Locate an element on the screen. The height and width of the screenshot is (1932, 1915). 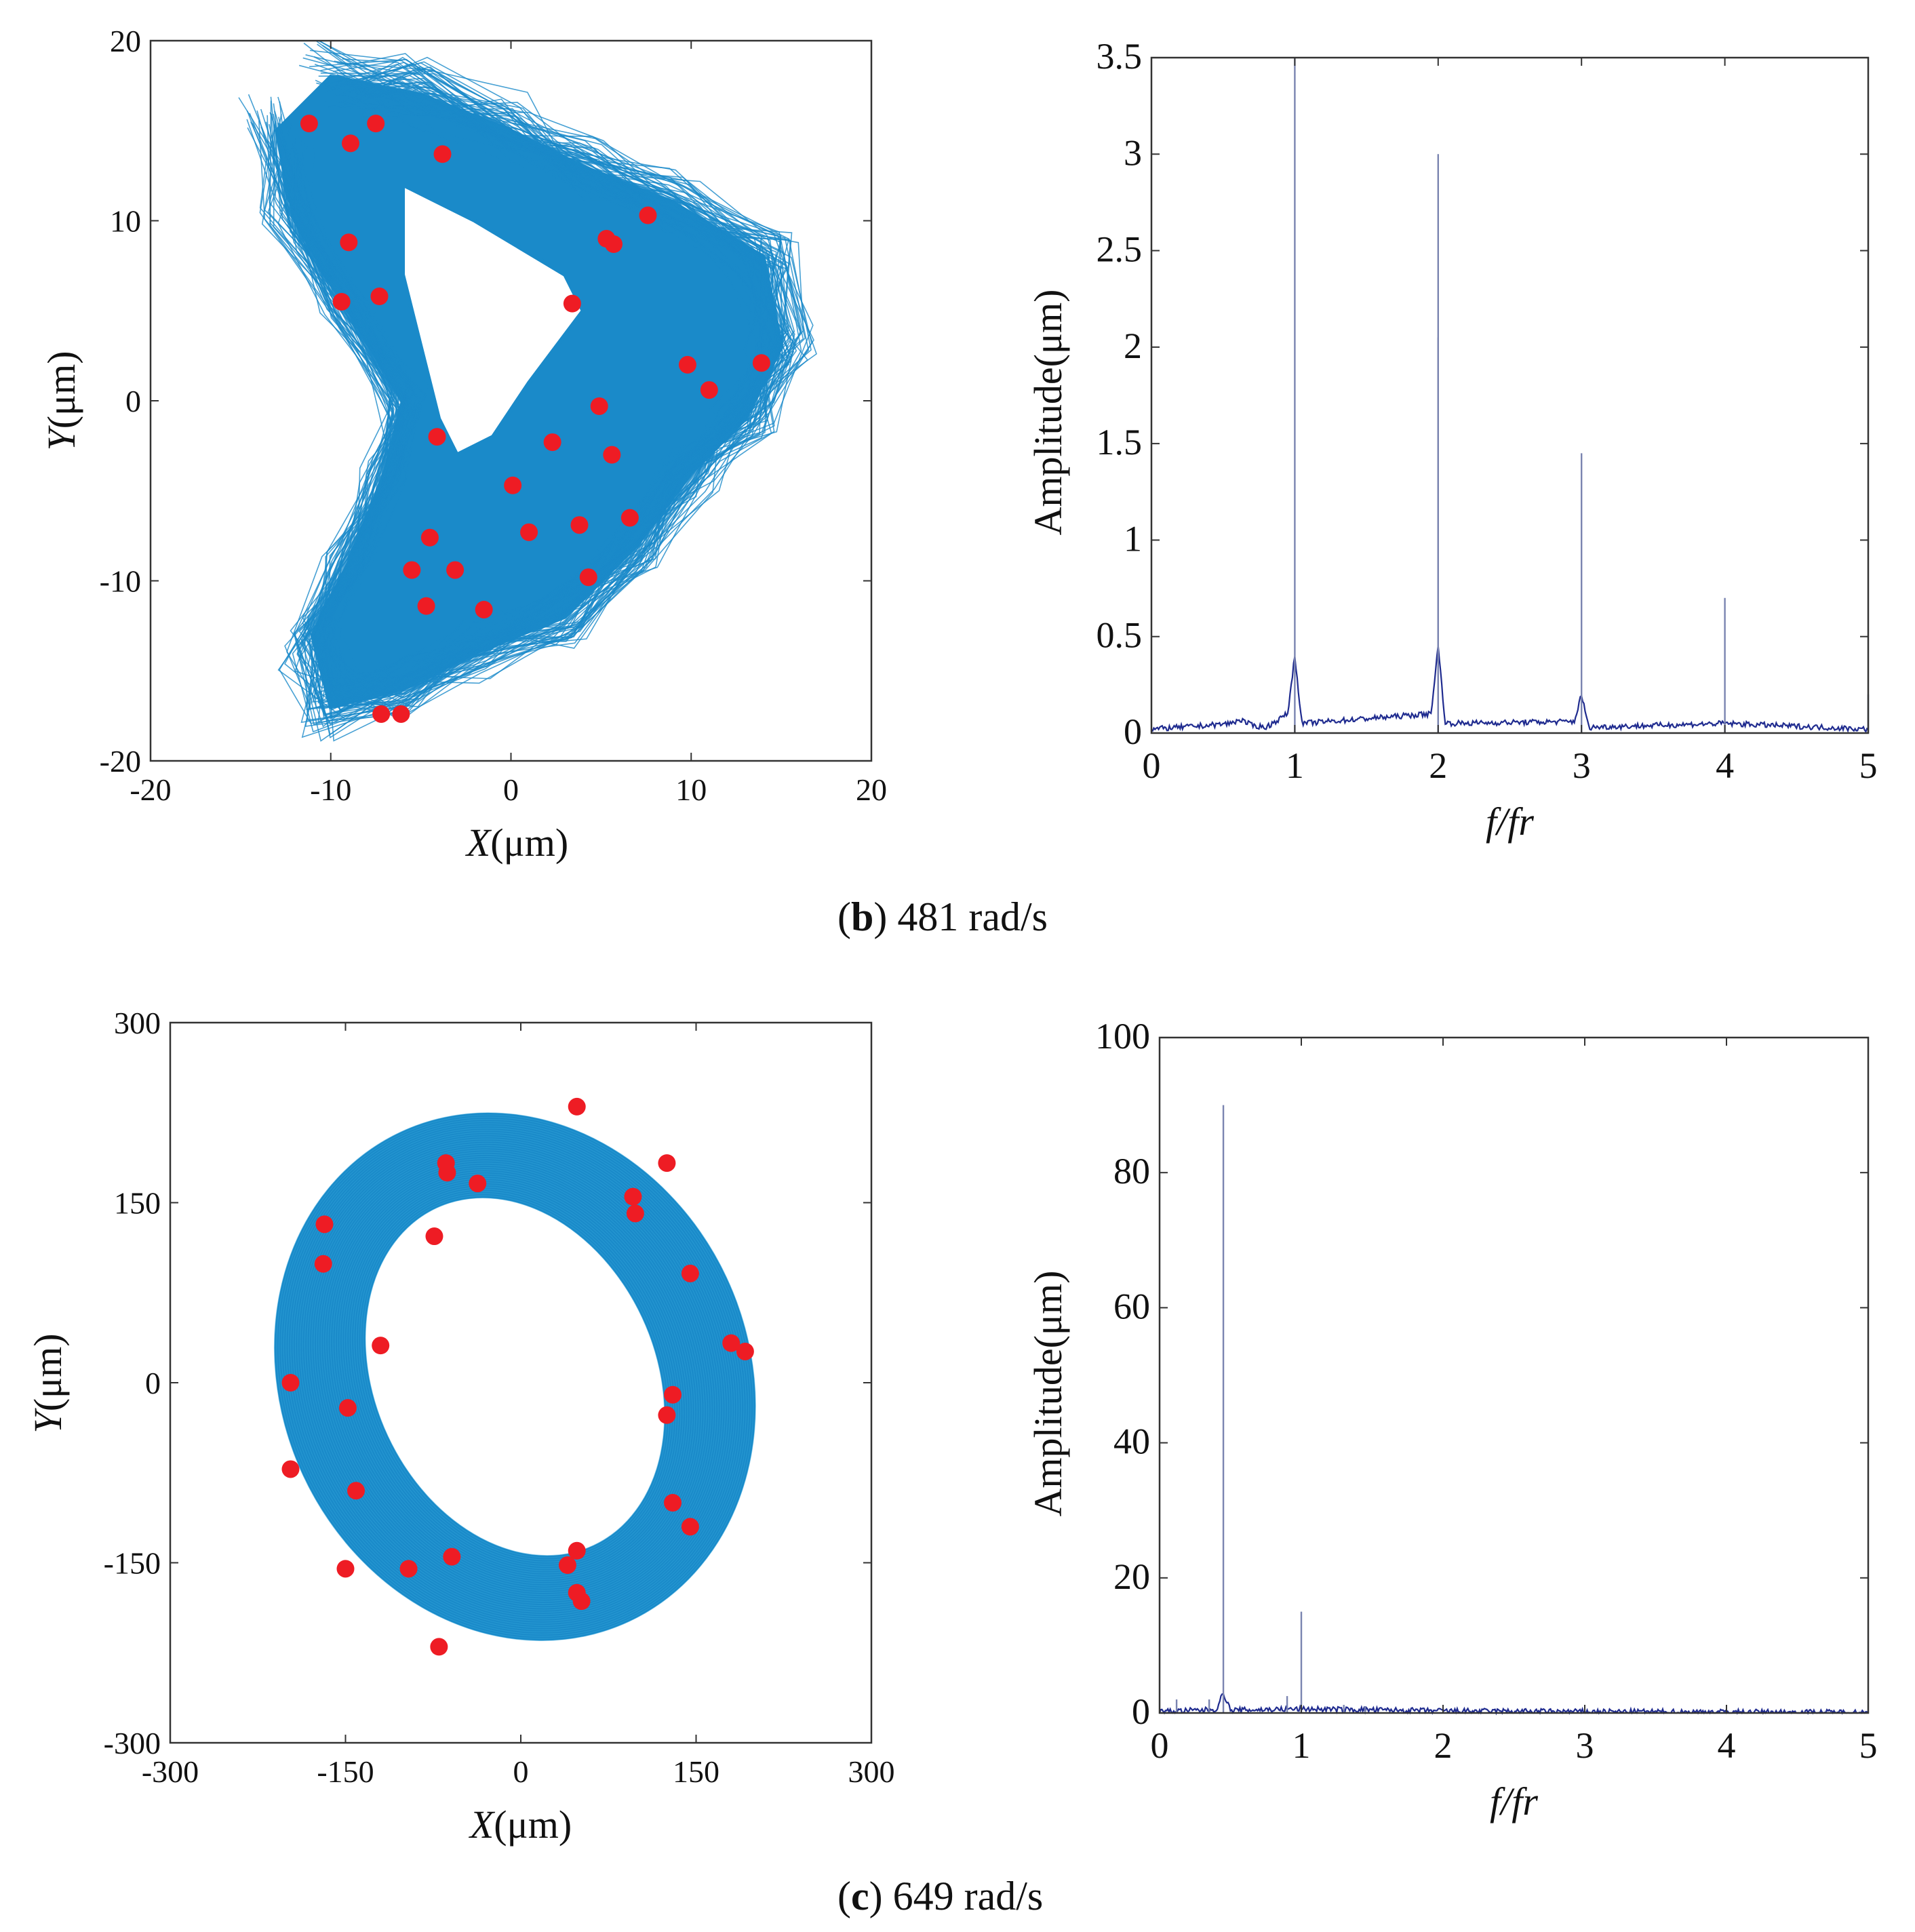
y-tick-label: 3 is located at coordinates (1133, 152).